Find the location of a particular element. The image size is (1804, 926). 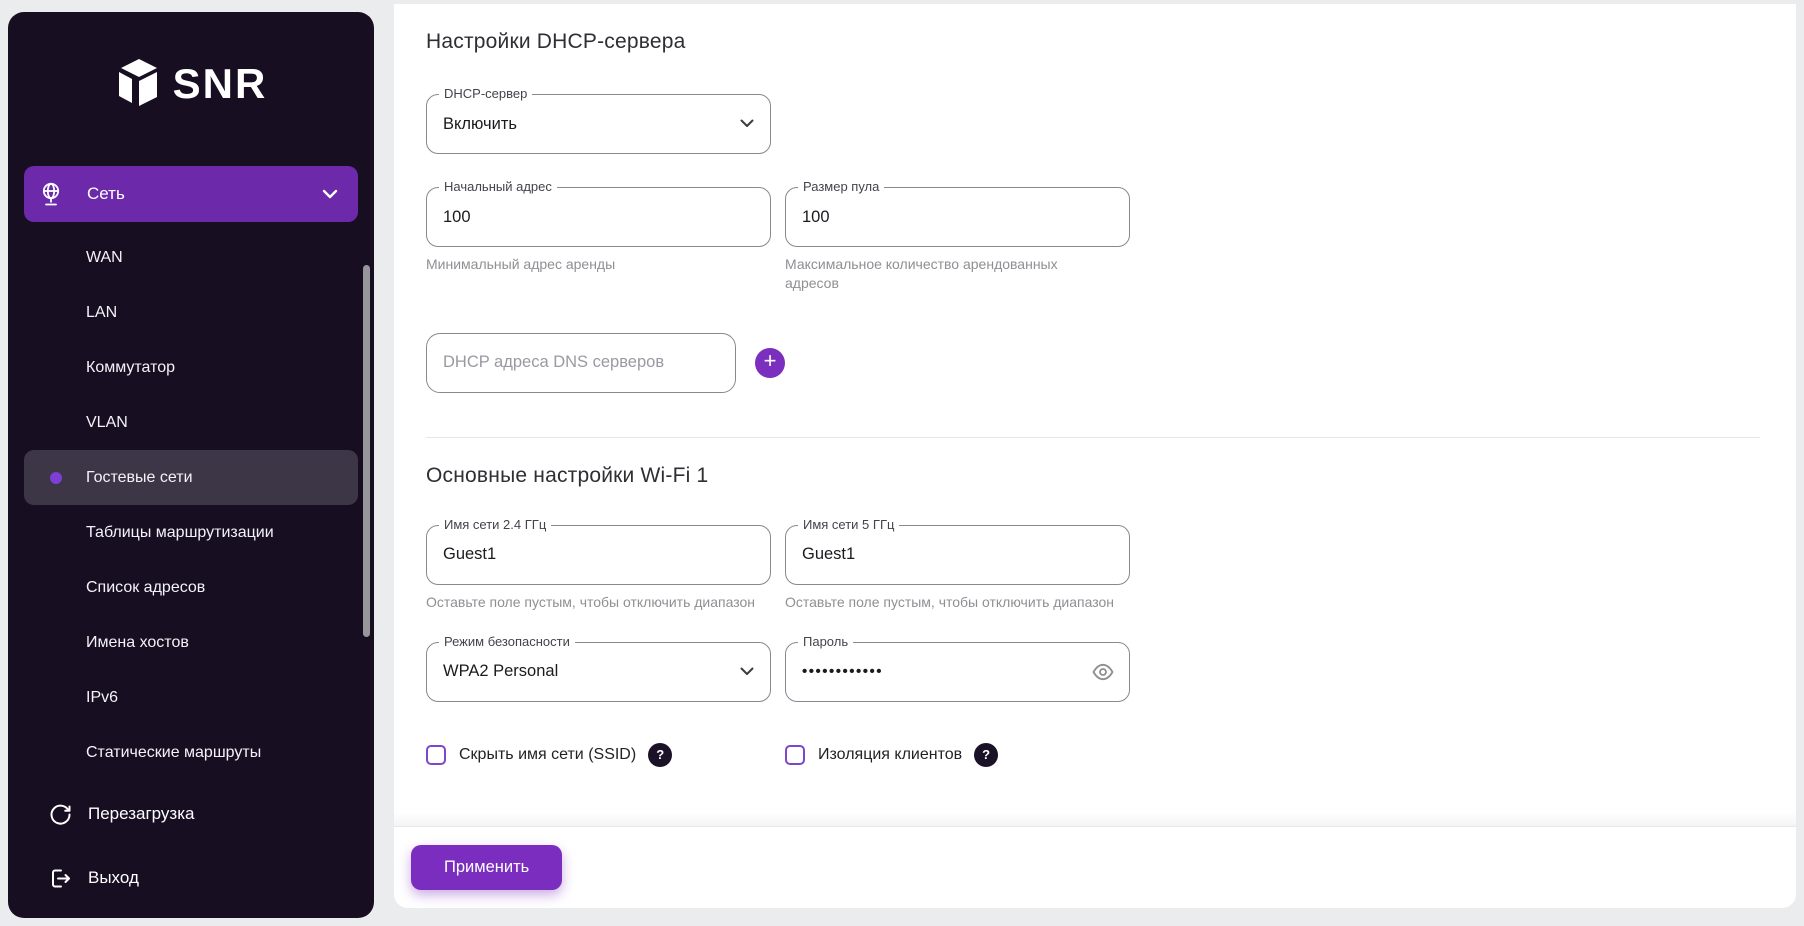

sidebar-item-routing-tables: Таблицы маршрутизации is located at coordinates (180, 532).